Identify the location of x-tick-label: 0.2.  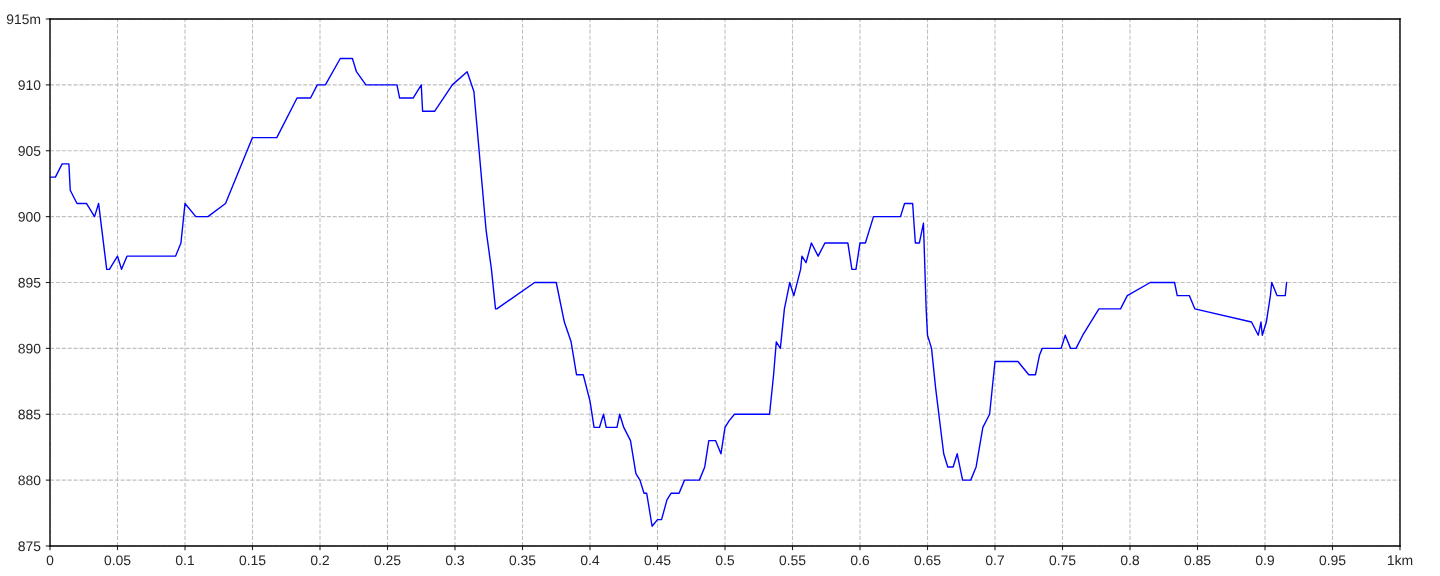
(319, 560).